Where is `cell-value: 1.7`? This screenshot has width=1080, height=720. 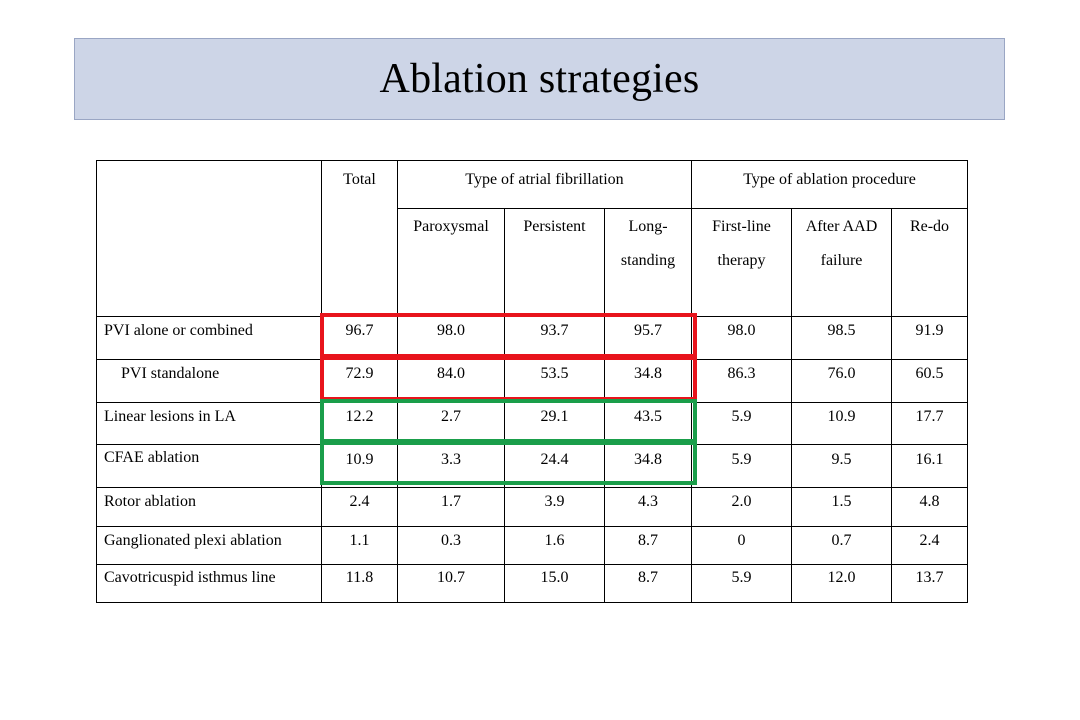 cell-value: 1.7 is located at coordinates (451, 501).